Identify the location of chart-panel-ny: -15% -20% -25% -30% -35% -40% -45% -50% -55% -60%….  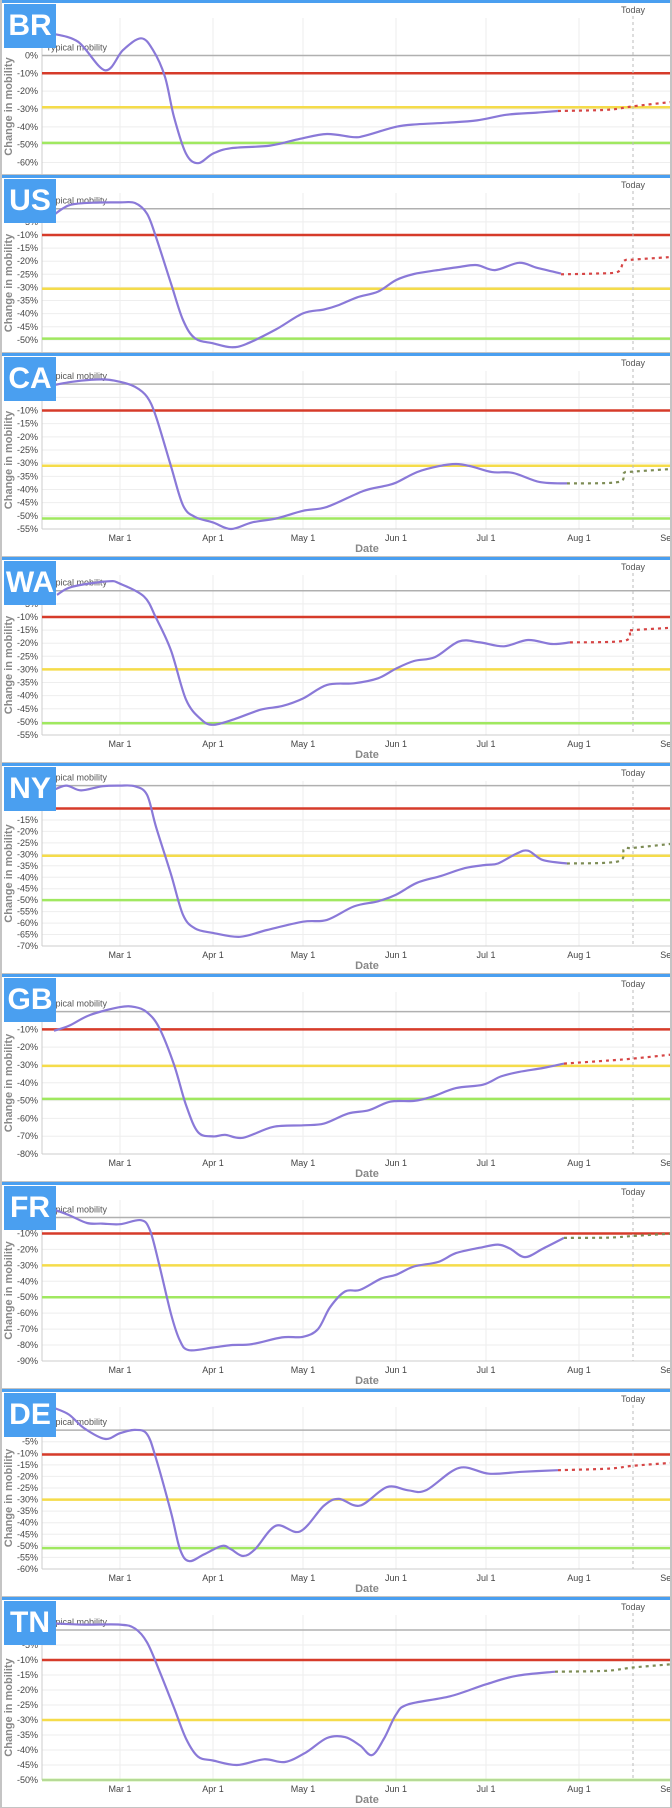
(336, 868).